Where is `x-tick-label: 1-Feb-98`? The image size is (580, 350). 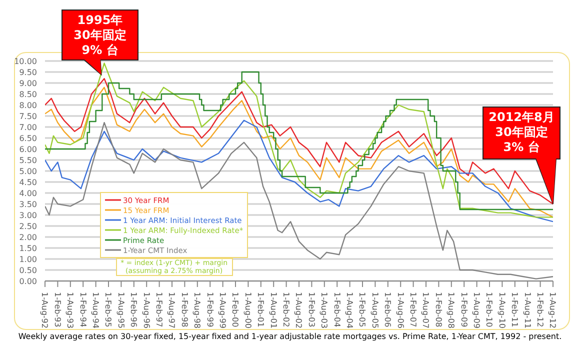 x-tick-label: 1-Feb-98 is located at coordinates (184, 310).